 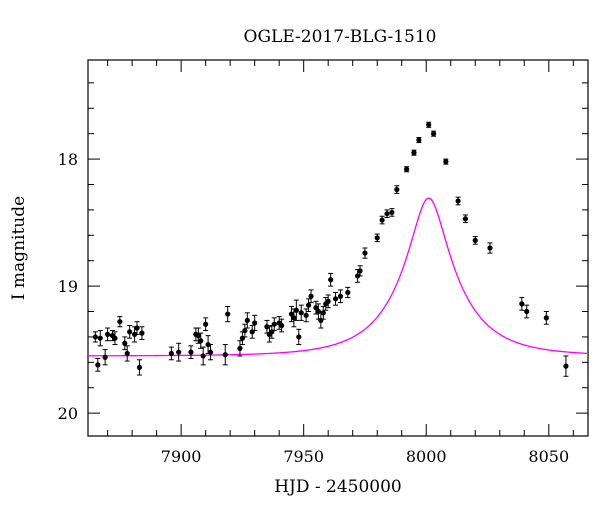 I want to click on x-axis-label: HJD - 2450000, so click(x=338, y=487).